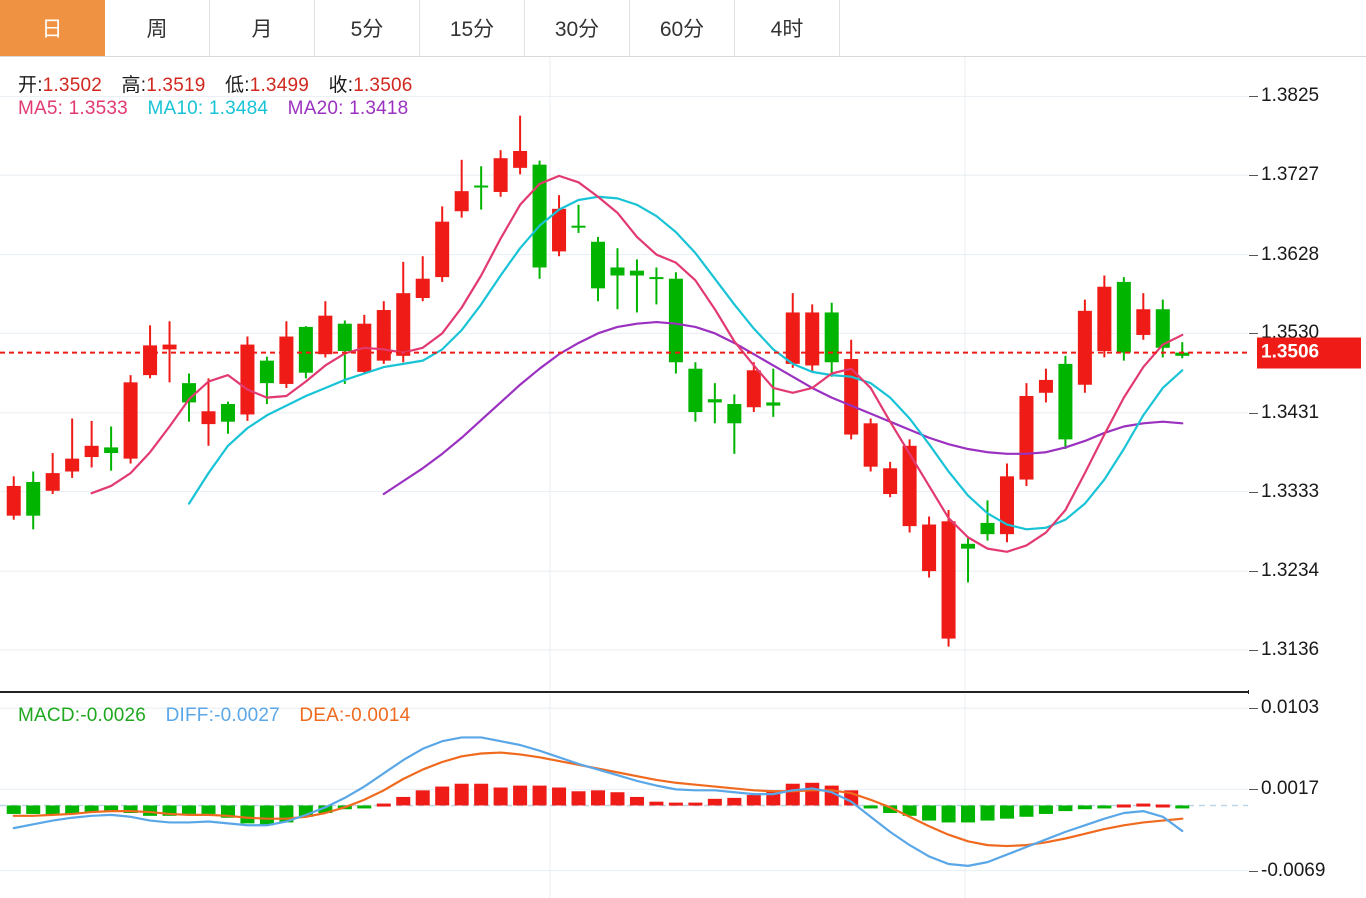  Describe the element at coordinates (215, 83) in the screenshot. I see `ohlc-legend: 开:1.3502 高:1.3519 低:1.3499 收:1.3506` at that location.